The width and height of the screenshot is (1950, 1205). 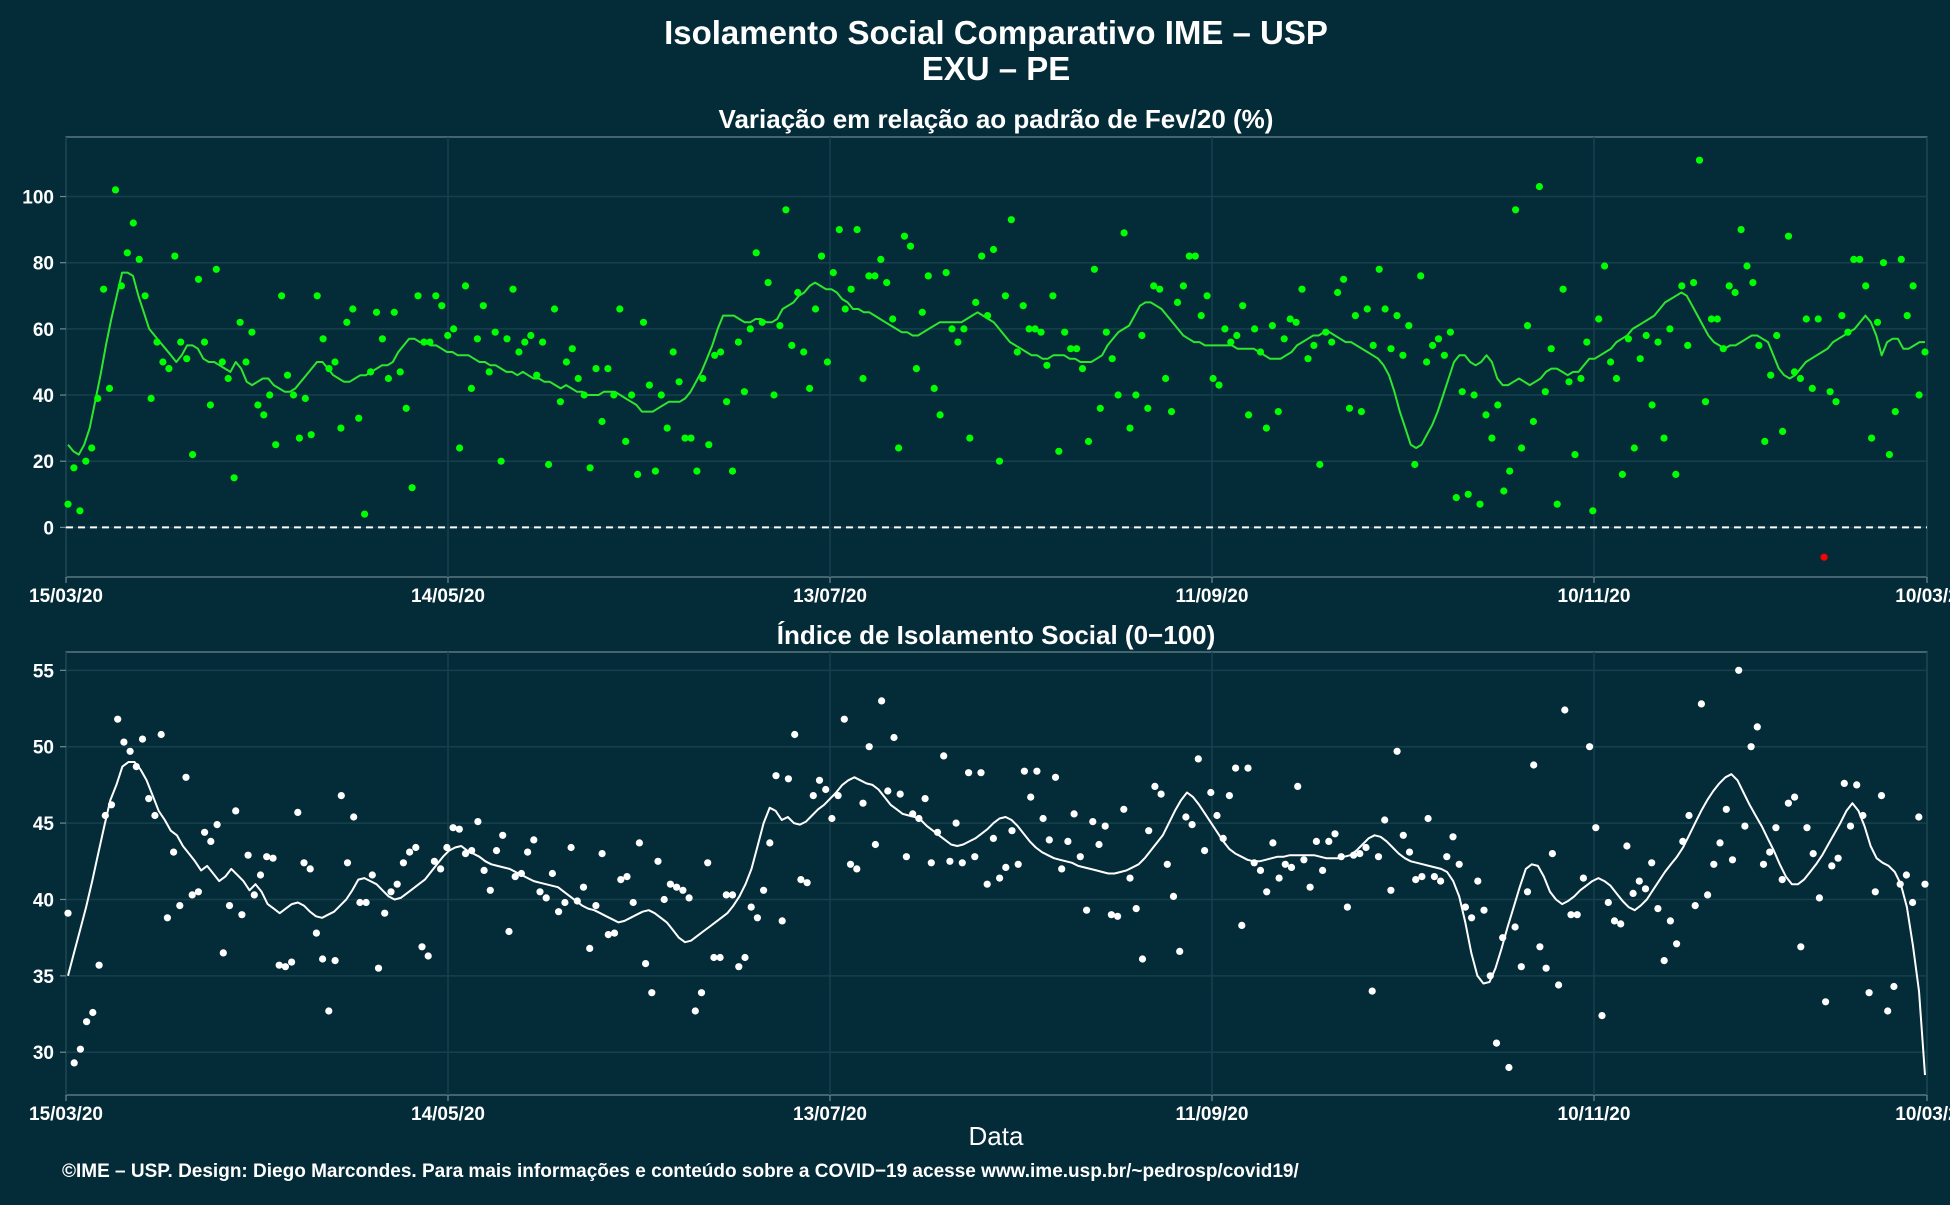 I want to click on y-tick-label: 50, so click(x=43, y=748).